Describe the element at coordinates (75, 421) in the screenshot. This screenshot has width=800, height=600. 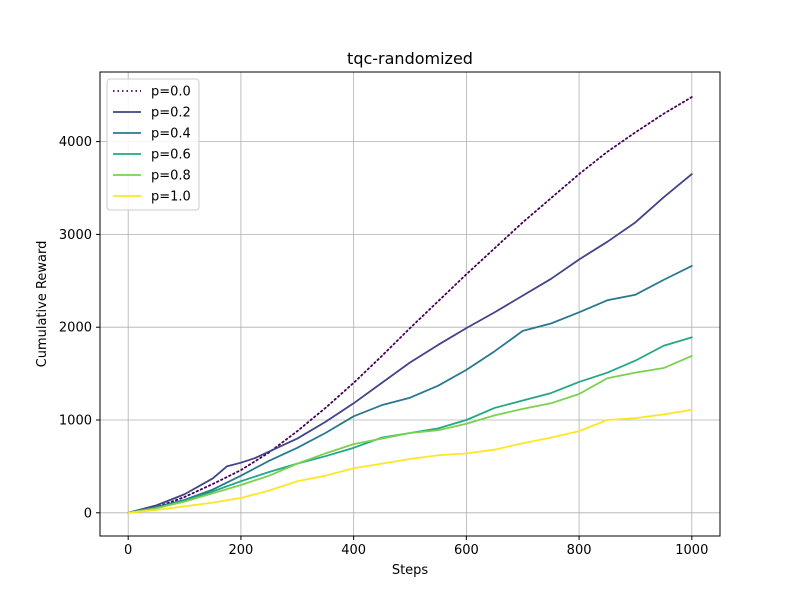
I see `y-tick-label: 1000` at that location.